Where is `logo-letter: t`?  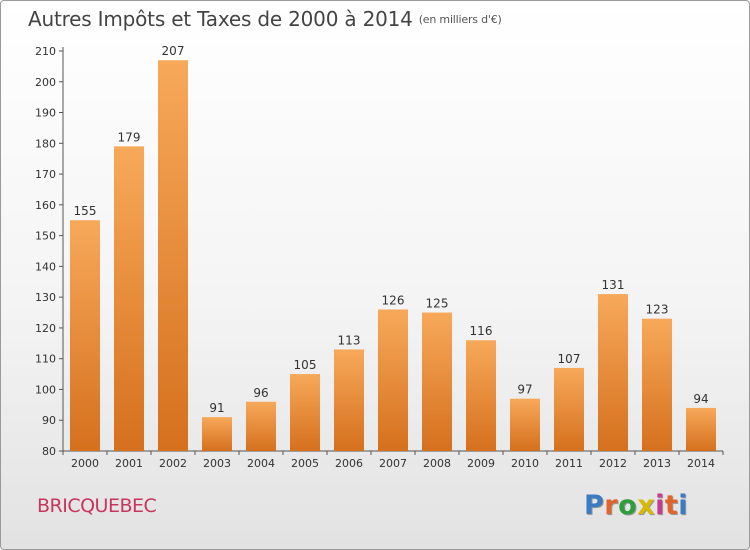
logo-letter: t is located at coordinates (671, 505).